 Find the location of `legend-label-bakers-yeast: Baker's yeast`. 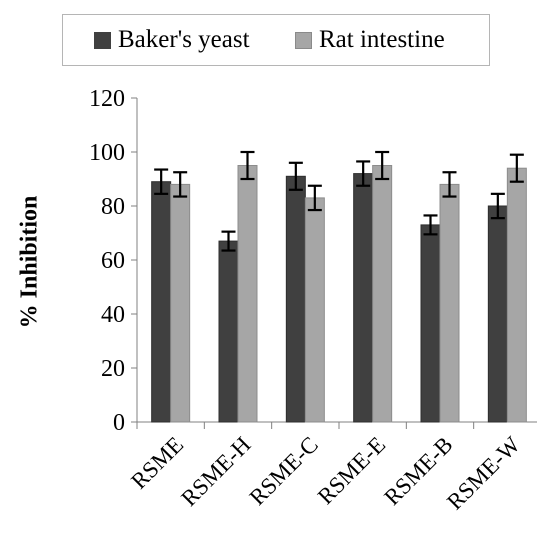

legend-label-bakers-yeast: Baker's yeast is located at coordinates (184, 39).